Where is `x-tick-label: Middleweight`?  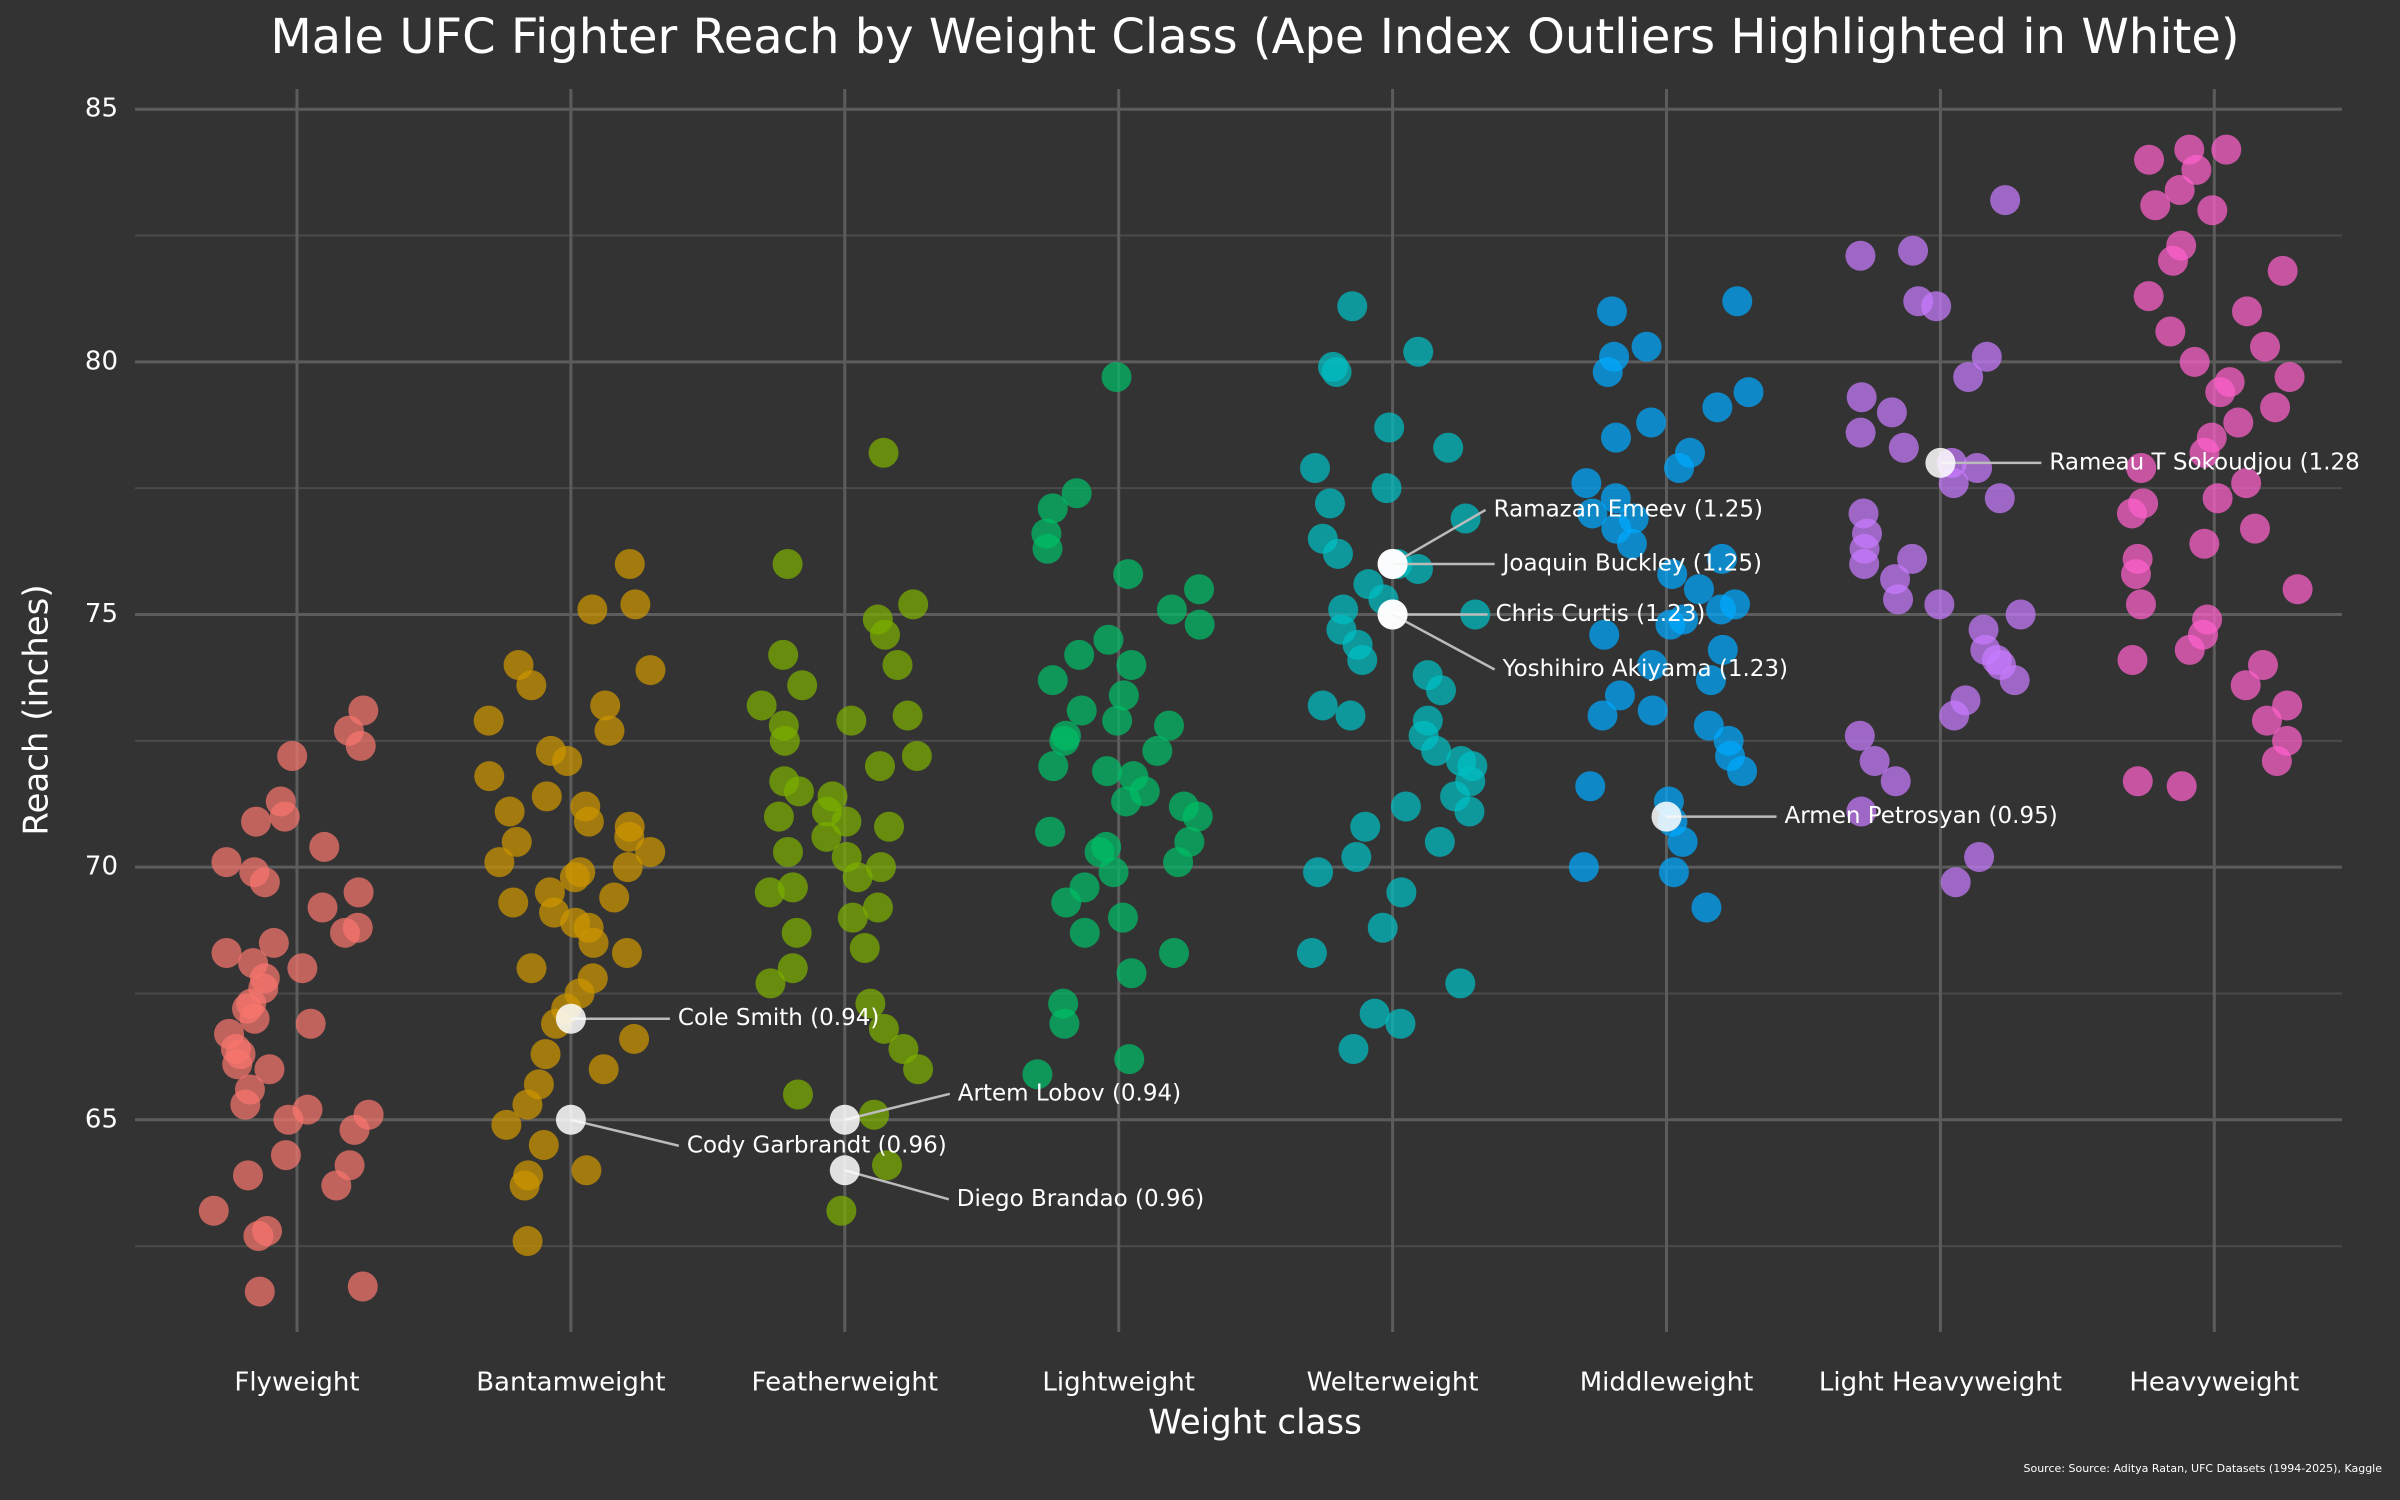
x-tick-label: Middleweight is located at coordinates (1667, 1383).